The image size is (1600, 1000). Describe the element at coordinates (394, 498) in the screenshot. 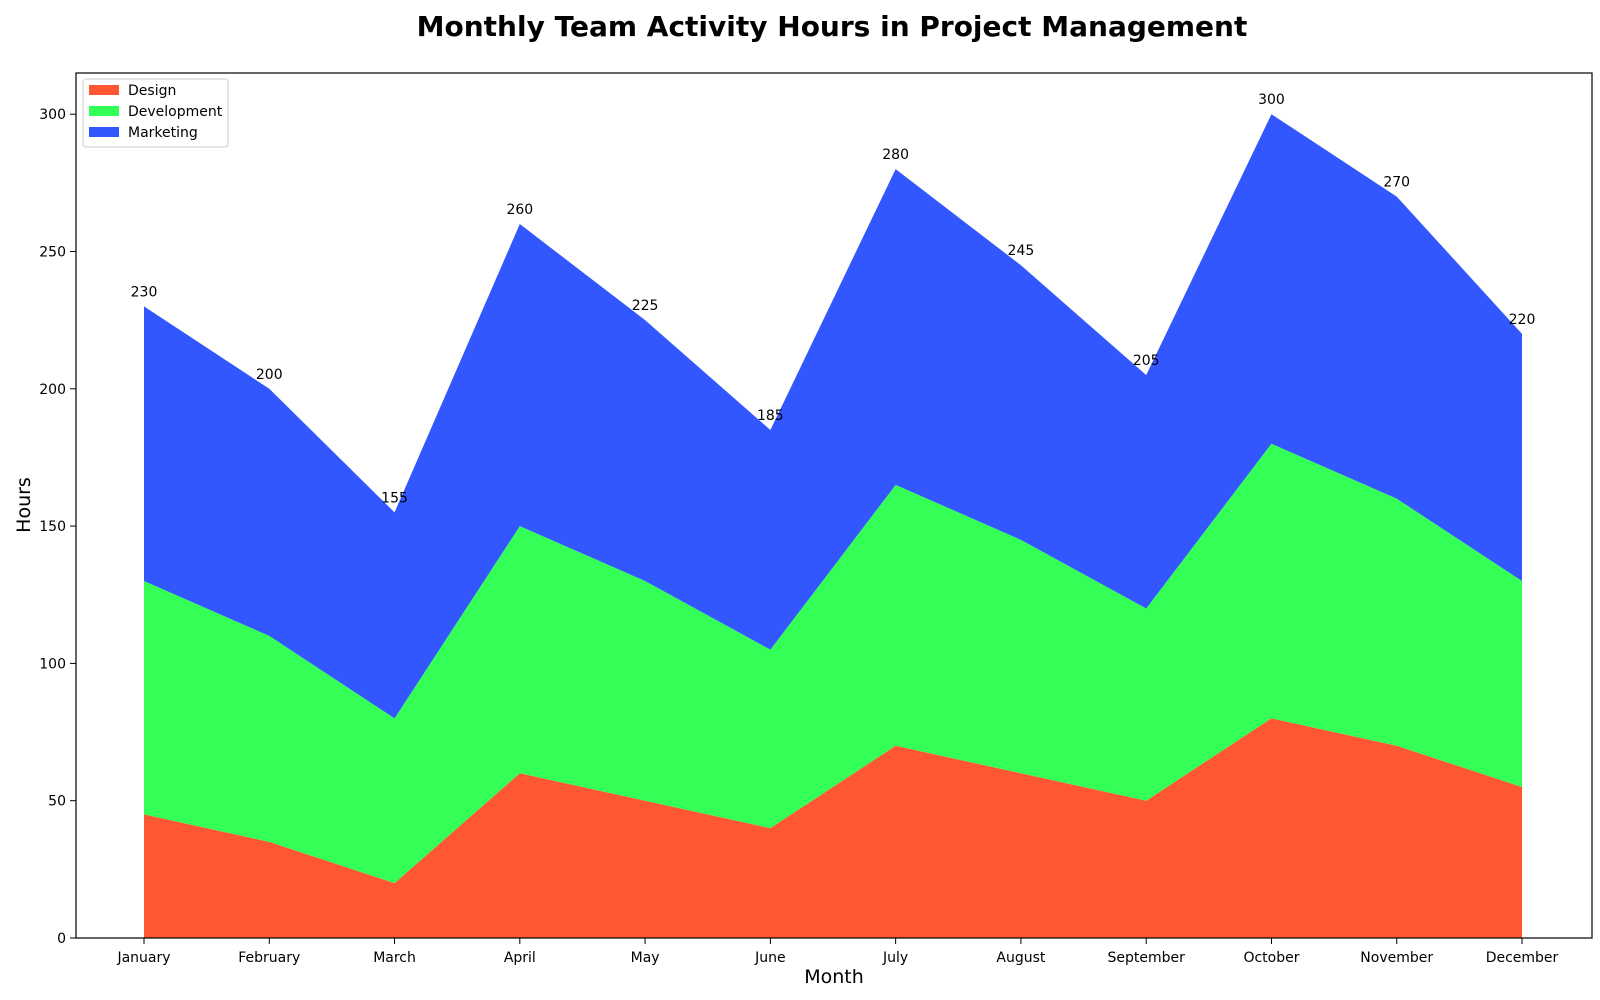

I see `total-label: 155` at that location.